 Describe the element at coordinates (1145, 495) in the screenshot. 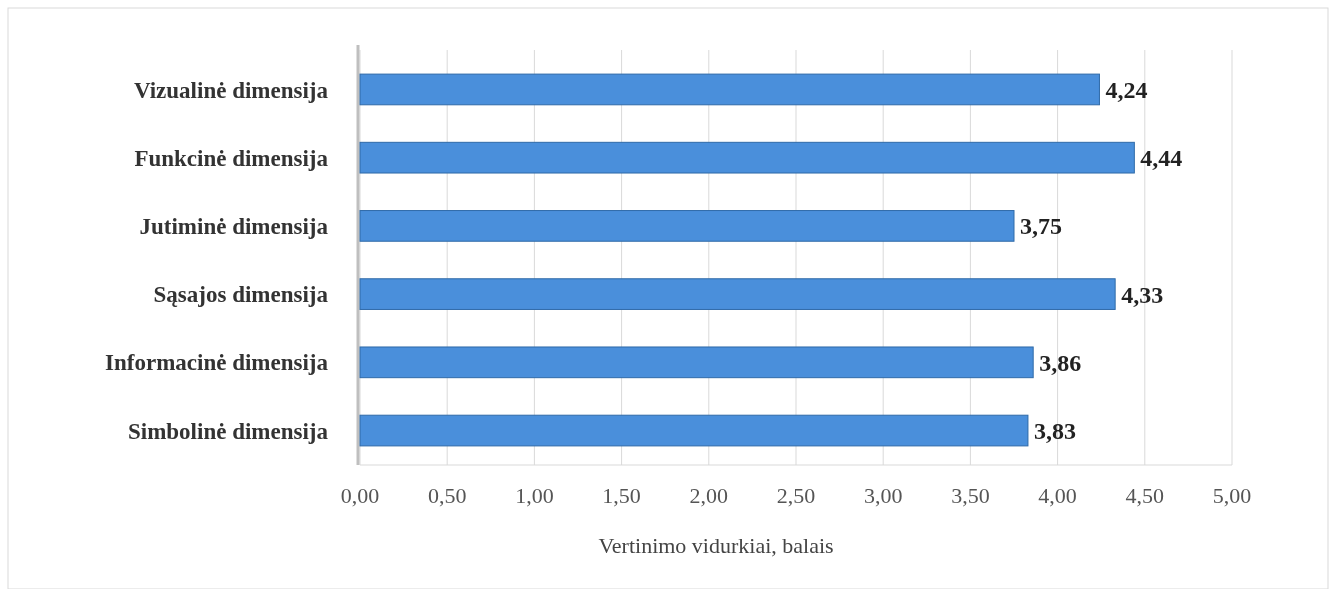

I see `x-tick-label: 4,50` at that location.